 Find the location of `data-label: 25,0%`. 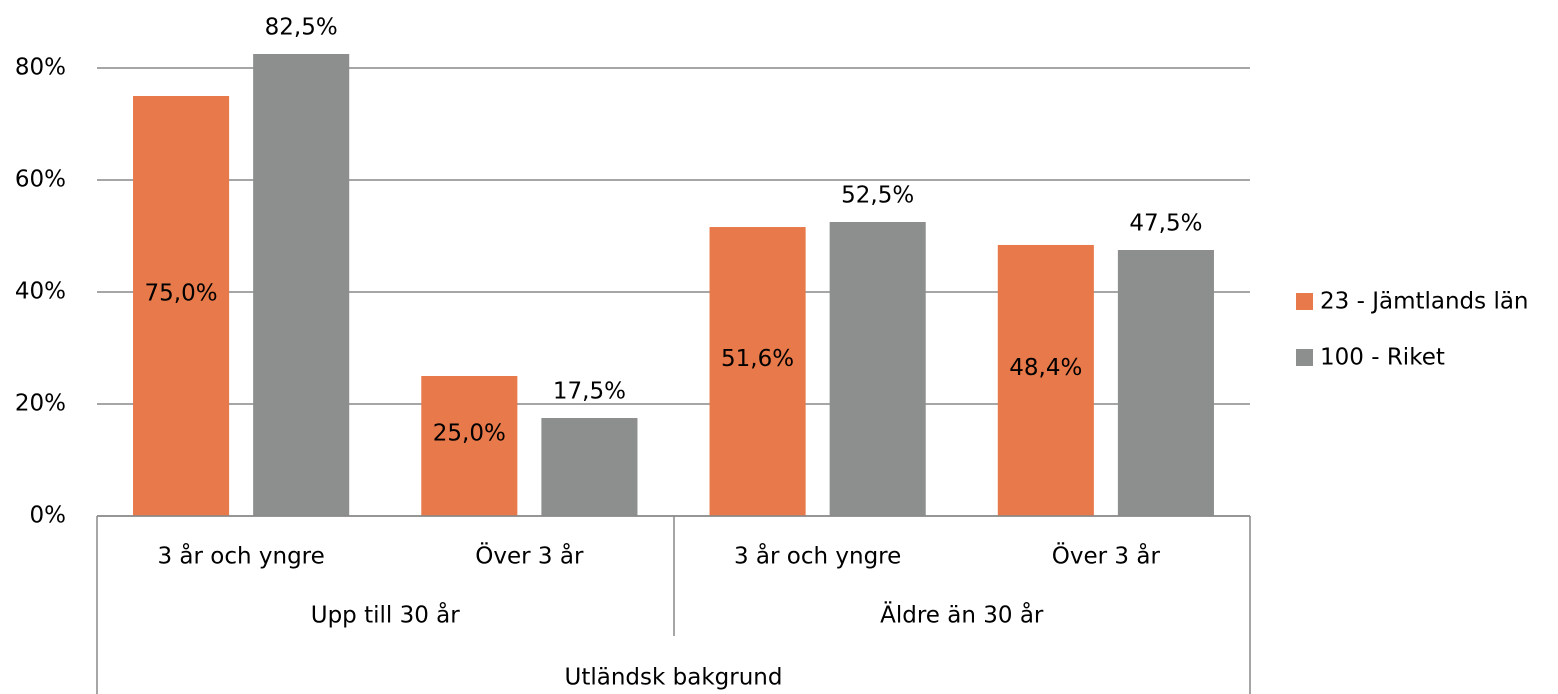

data-label: 25,0% is located at coordinates (469, 434).